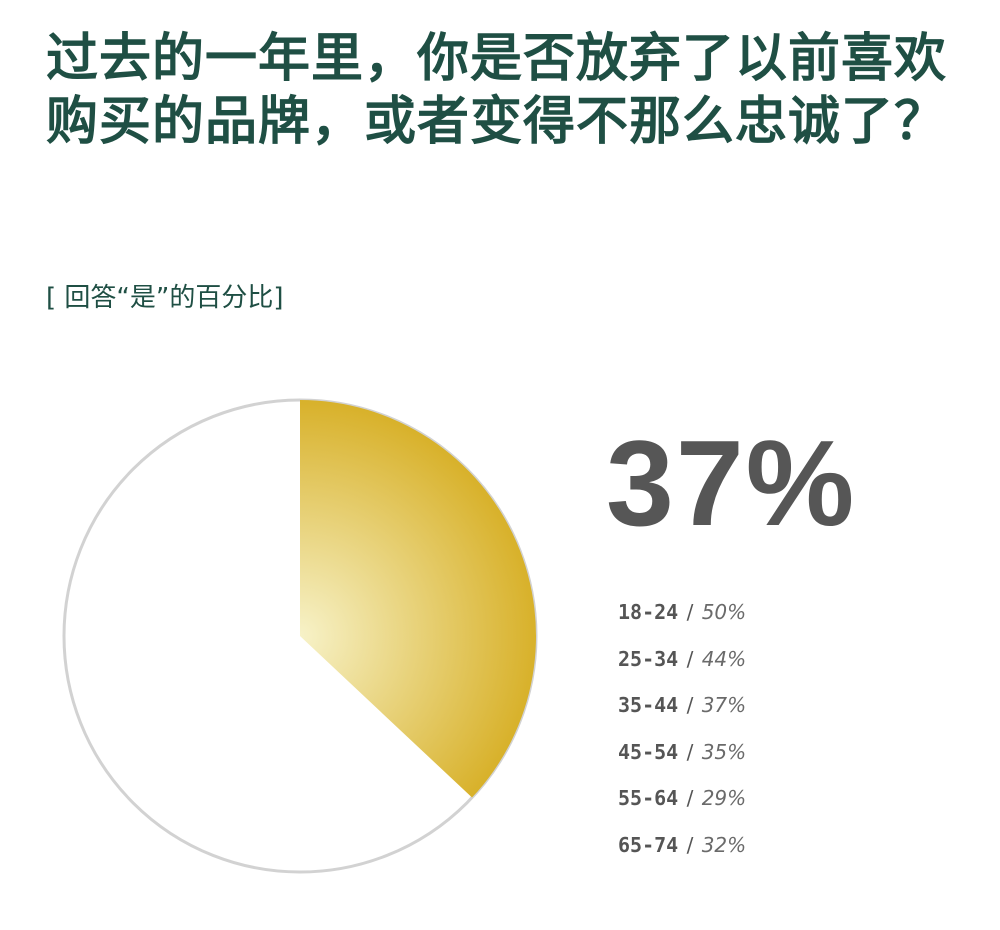 The height and width of the screenshot is (930, 1000). I want to click on headline-percentage: 37%, so click(731, 483).